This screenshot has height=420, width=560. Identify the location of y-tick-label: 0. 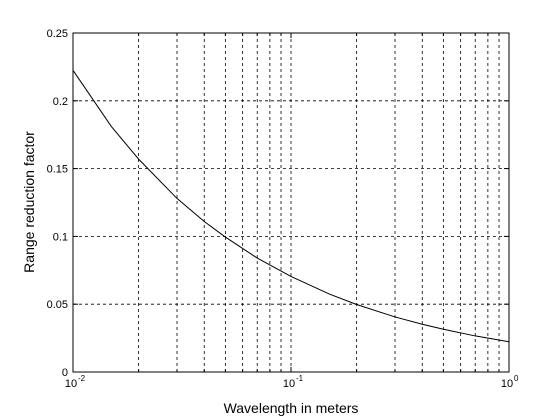
(65, 373).